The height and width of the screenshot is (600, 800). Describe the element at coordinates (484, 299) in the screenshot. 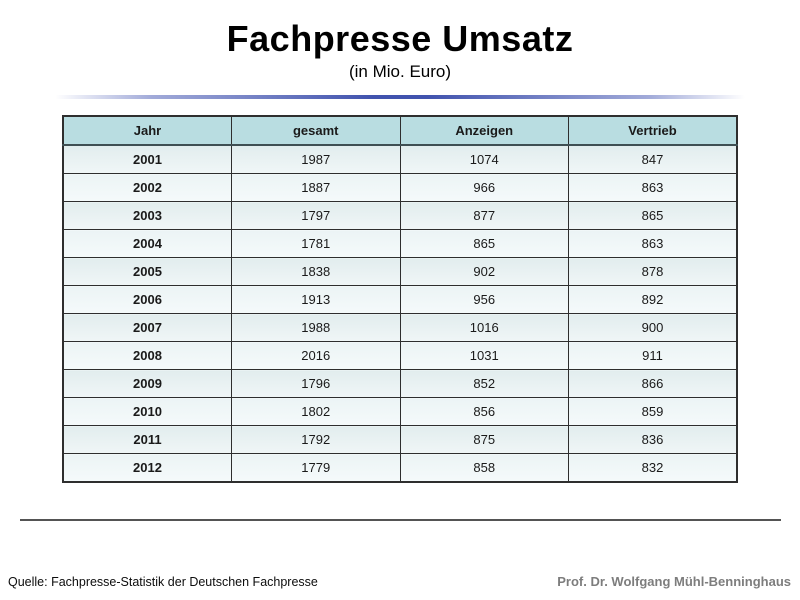

I see `value-cell: 956` at that location.